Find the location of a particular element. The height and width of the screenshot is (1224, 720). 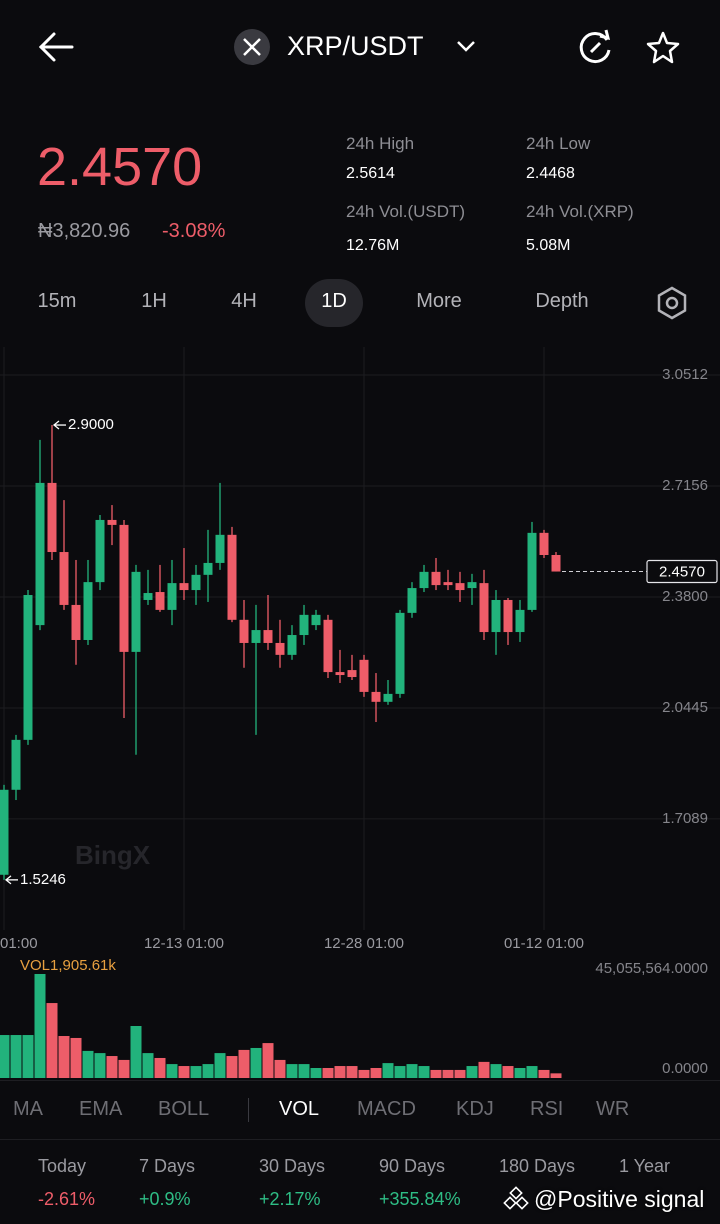

stat-label: 24h Vol.(USDT) is located at coordinates (406, 211).